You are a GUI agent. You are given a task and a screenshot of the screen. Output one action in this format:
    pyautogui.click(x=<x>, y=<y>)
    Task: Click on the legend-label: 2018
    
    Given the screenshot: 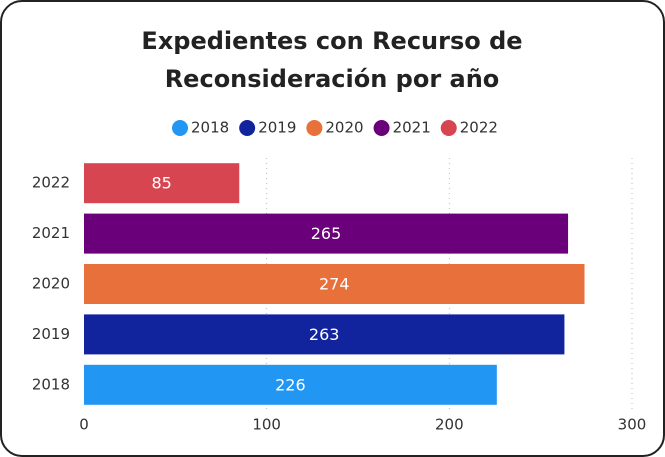 What is the action you would take?
    pyautogui.click(x=210, y=128)
    